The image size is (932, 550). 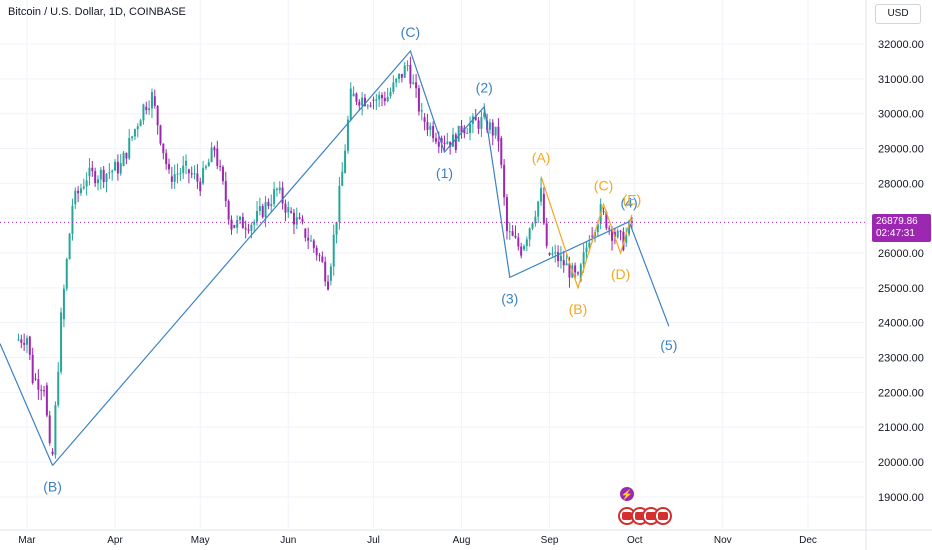 What do you see at coordinates (901, 254) in the screenshot?
I see `y-tick-label: 26000.00` at bounding box center [901, 254].